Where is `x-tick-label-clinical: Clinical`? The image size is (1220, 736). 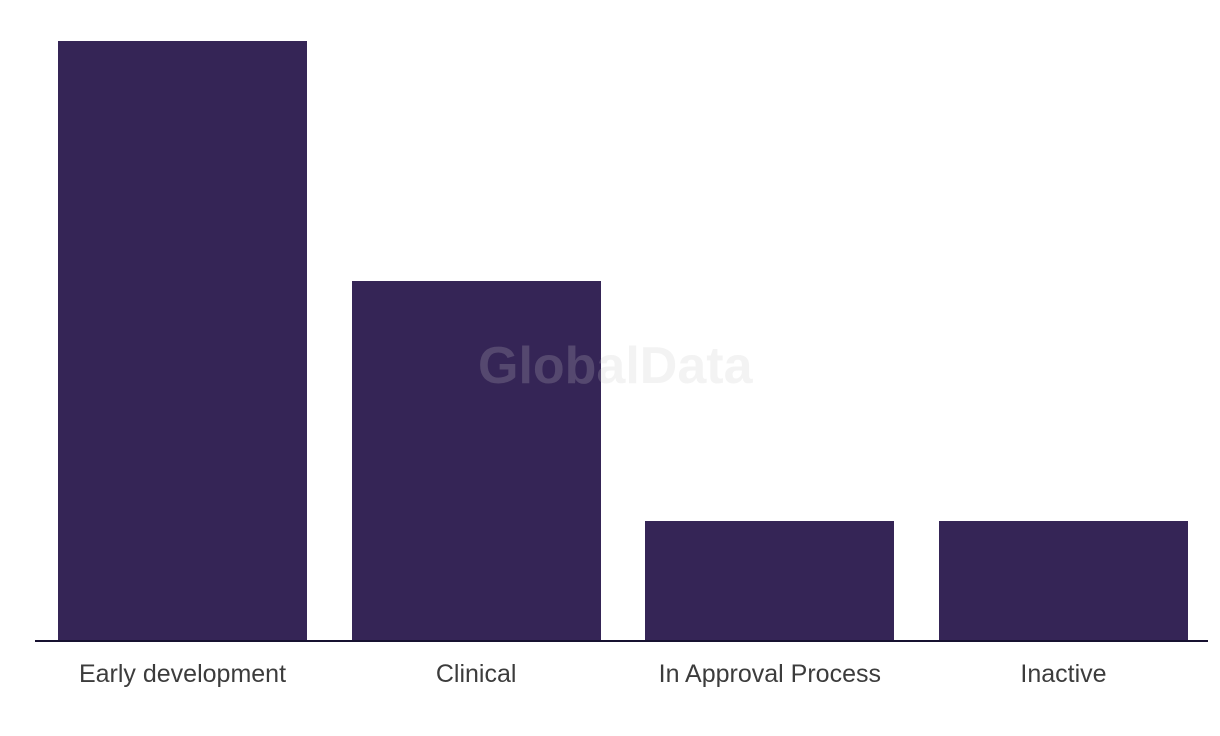 x-tick-label-clinical: Clinical is located at coordinates (476, 674).